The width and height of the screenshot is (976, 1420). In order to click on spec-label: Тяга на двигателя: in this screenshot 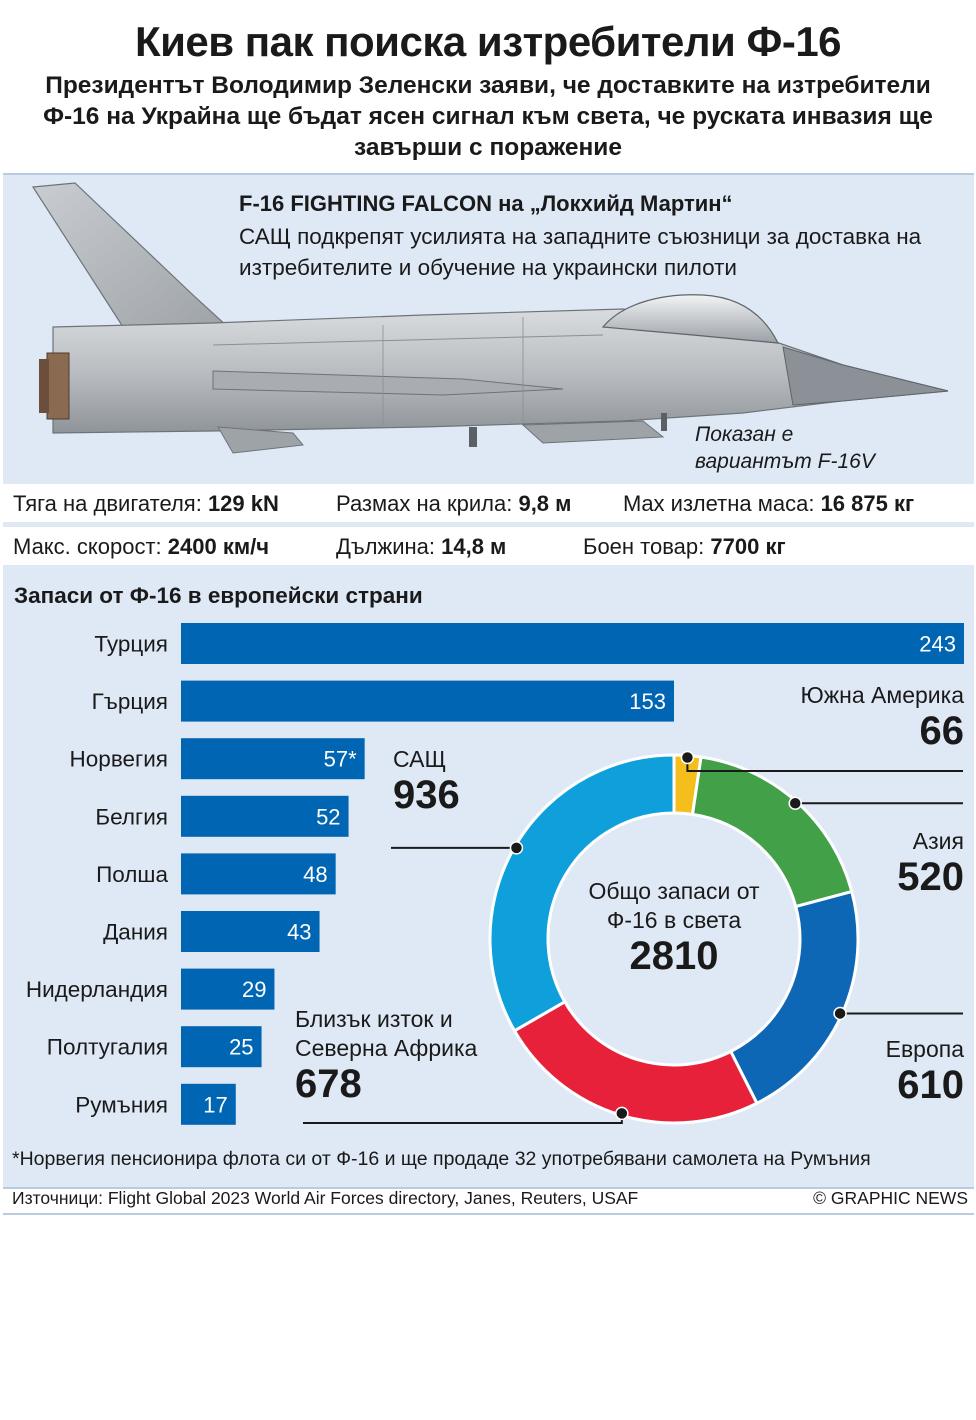, I will do `click(107, 503)`.